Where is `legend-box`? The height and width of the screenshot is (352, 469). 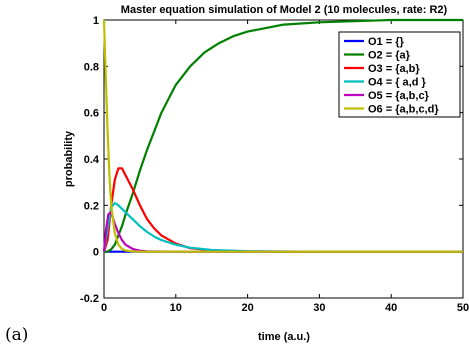 legend-box is located at coordinates (399, 74).